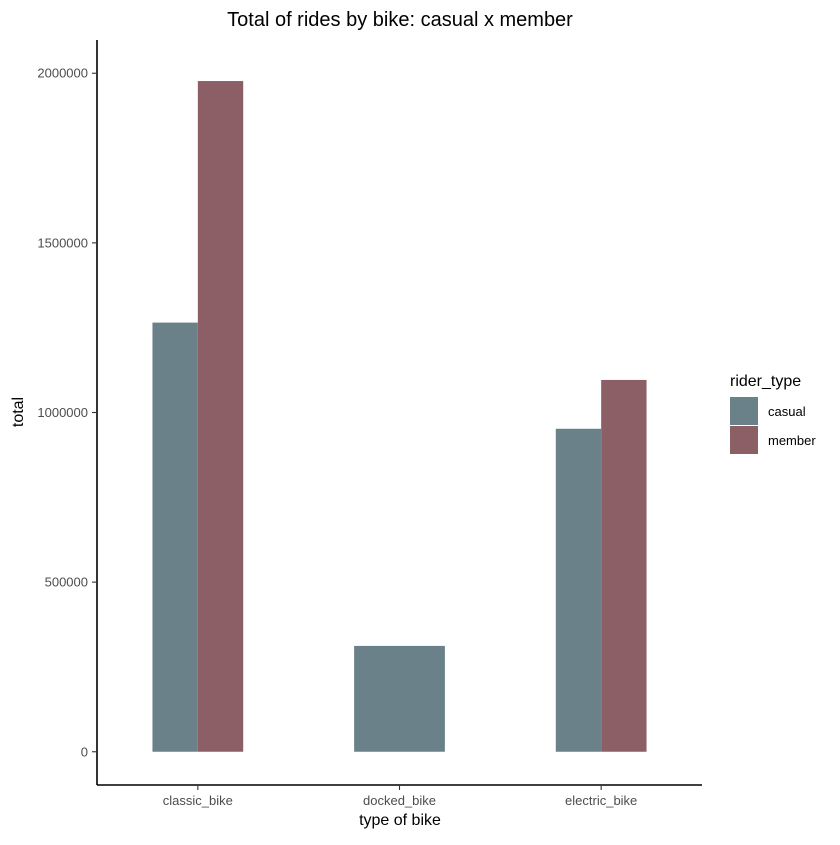 This screenshot has height=845, width=840. Describe the element at coordinates (578, 590) in the screenshot. I see `bar-casual-electric_bike` at that location.